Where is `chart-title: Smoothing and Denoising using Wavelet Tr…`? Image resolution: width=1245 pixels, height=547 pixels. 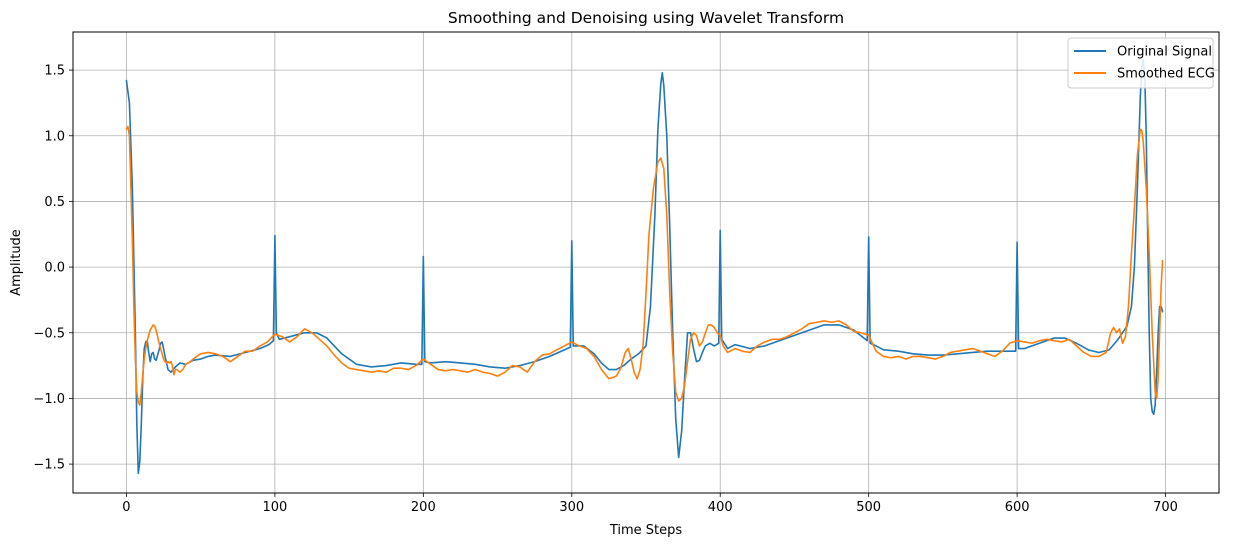
chart-title: Smoothing and Denoising using Wavelet Tr… is located at coordinates (646, 18).